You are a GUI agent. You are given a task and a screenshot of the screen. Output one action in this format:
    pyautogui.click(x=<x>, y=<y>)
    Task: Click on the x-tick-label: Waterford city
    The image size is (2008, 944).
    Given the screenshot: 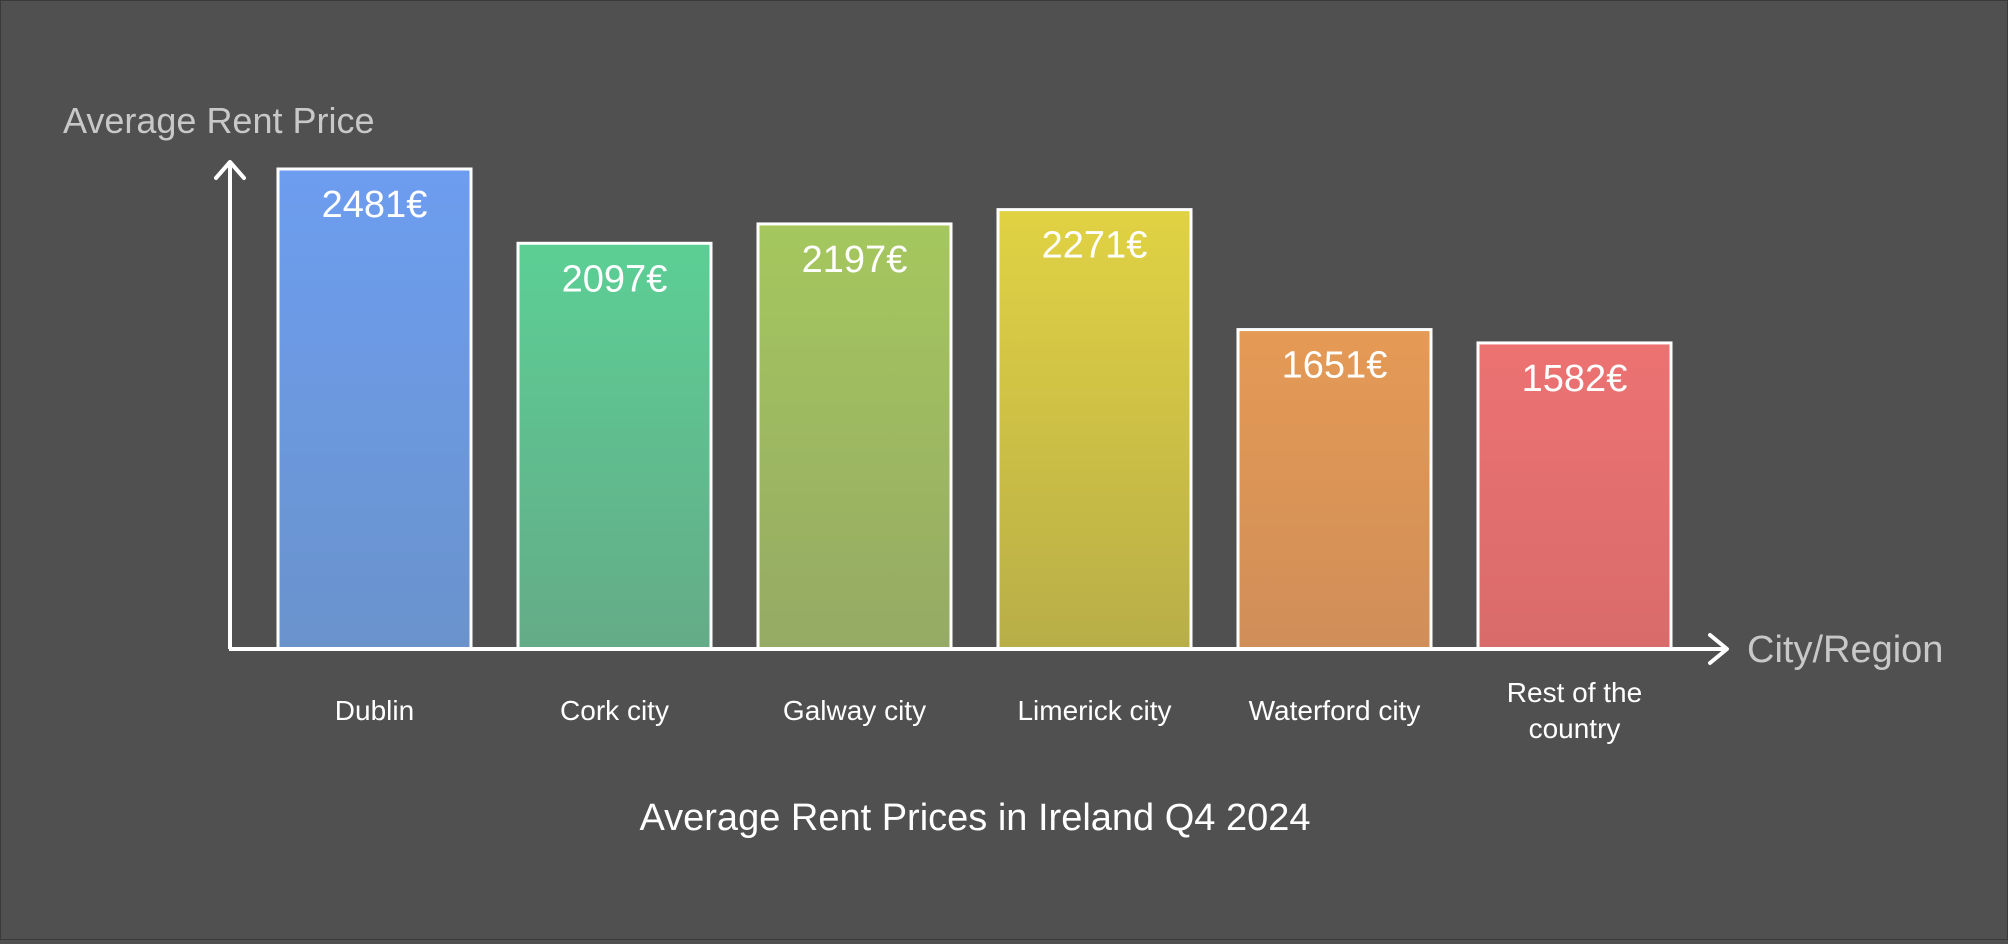 What is the action you would take?
    pyautogui.click(x=1335, y=710)
    